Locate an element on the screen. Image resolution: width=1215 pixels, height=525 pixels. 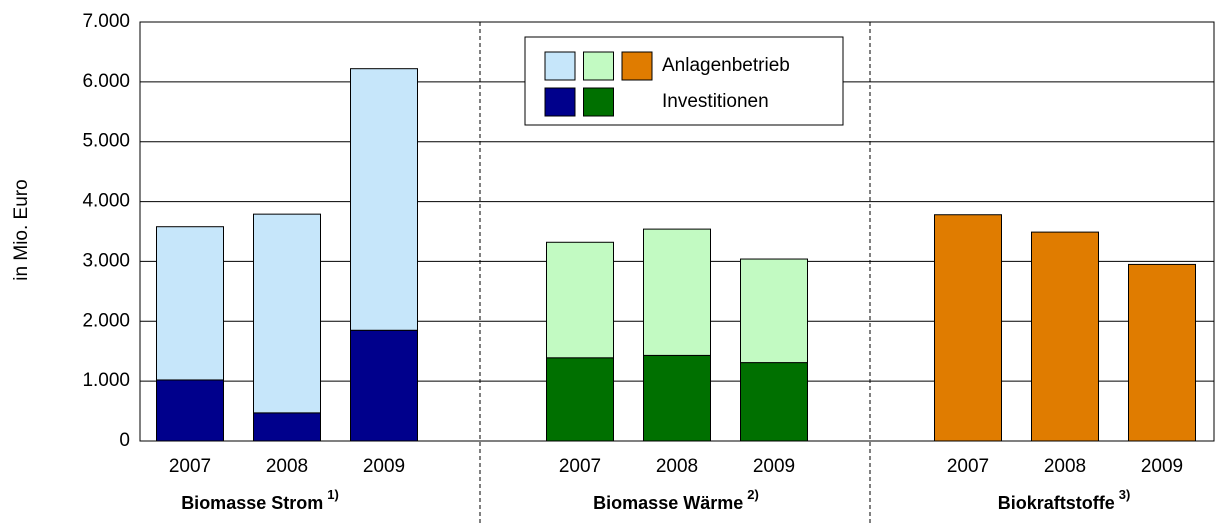
legend-label: Anlagenbetrieb is located at coordinates (726, 65).